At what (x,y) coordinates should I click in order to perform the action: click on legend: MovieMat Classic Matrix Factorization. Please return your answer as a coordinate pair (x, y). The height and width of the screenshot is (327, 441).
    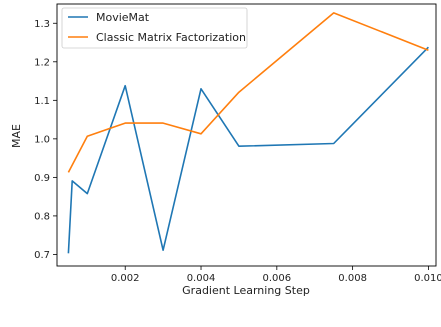
    Looking at the image, I should click on (154, 28).